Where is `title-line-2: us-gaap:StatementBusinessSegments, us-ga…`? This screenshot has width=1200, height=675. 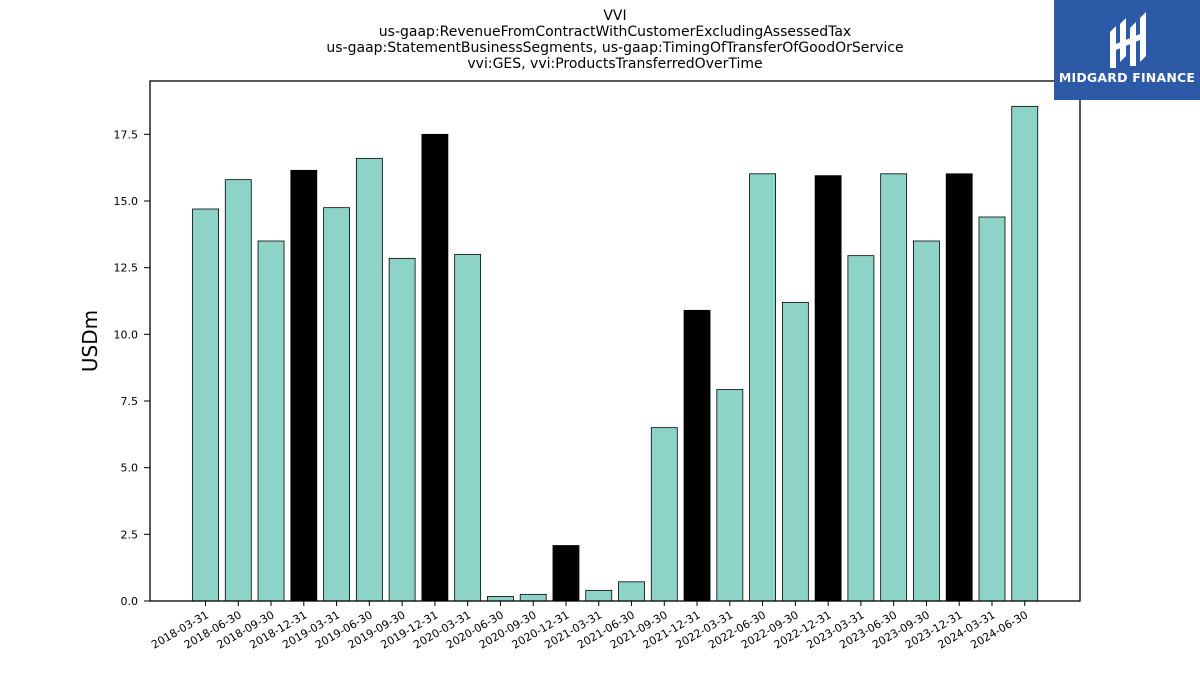 title-line-2: us-gaap:StatementBusinessSegments, us-ga… is located at coordinates (614, 48).